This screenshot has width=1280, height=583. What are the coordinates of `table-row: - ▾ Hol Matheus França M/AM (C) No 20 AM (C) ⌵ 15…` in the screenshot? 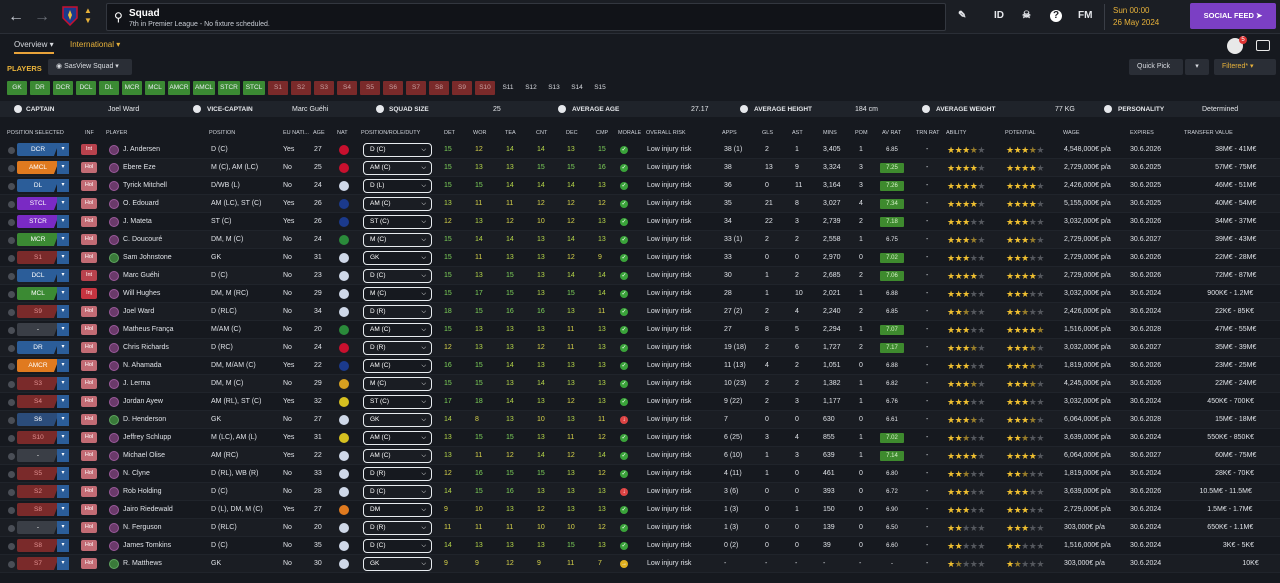 It's located at (640, 330).